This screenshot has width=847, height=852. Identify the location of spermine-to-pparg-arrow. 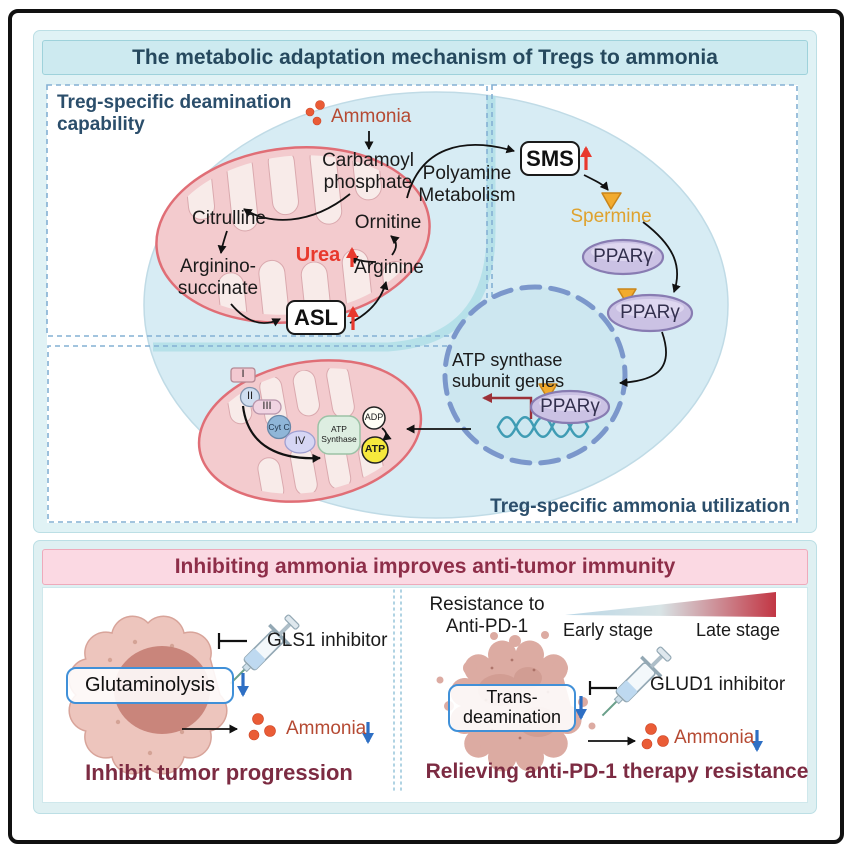
(661, 257).